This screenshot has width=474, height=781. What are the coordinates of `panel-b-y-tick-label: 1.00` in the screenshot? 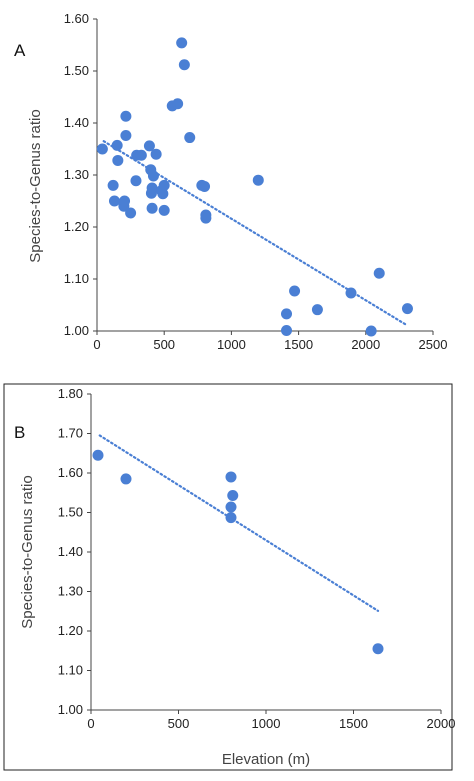 It's located at (70, 709).